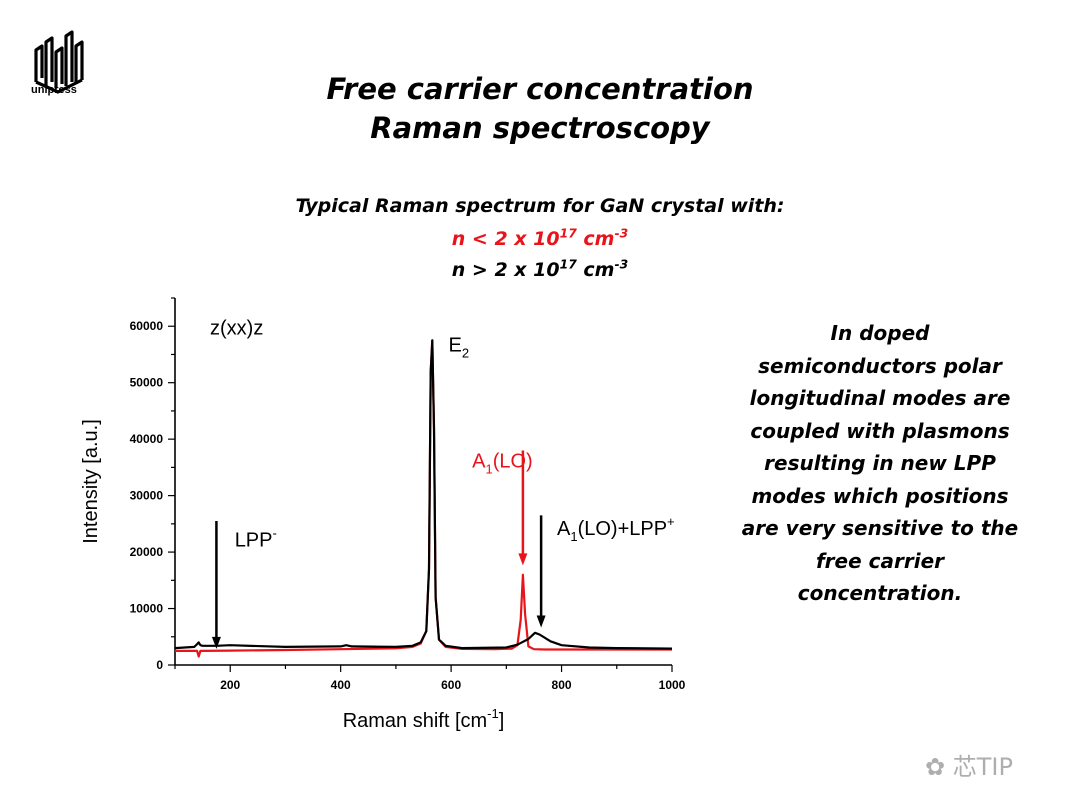 This screenshot has height=810, width=1080. I want to click on x-tick-label: 600, so click(451, 685).